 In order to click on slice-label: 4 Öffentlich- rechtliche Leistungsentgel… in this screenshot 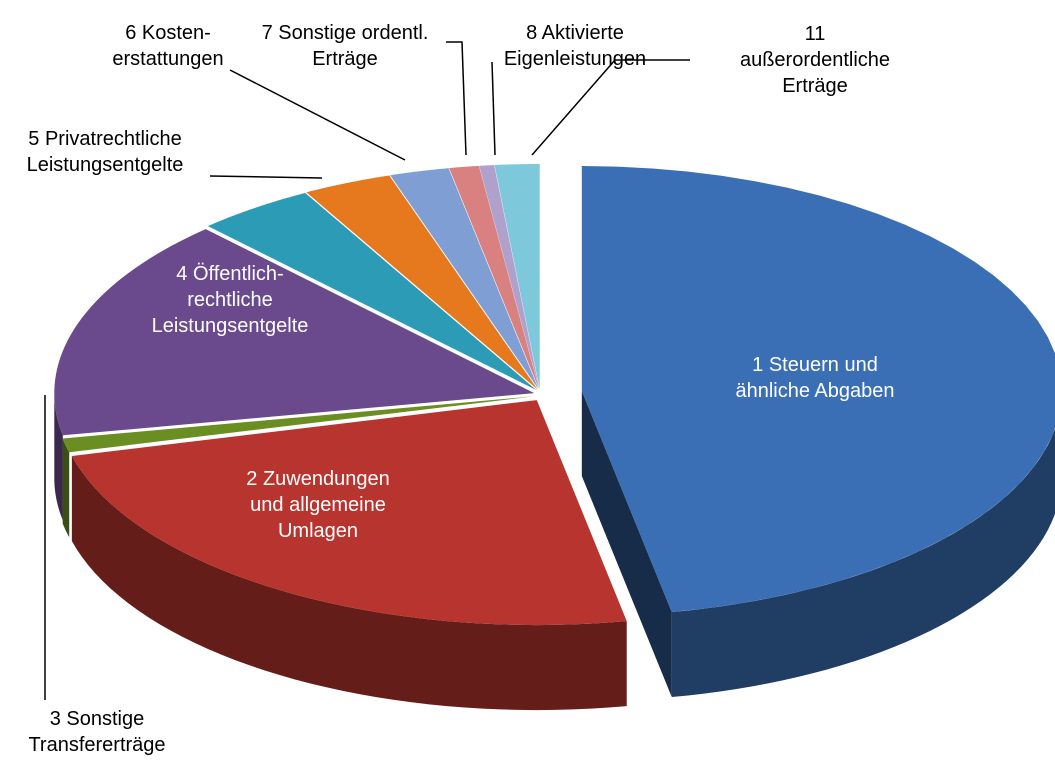, I will do `click(230, 300)`.